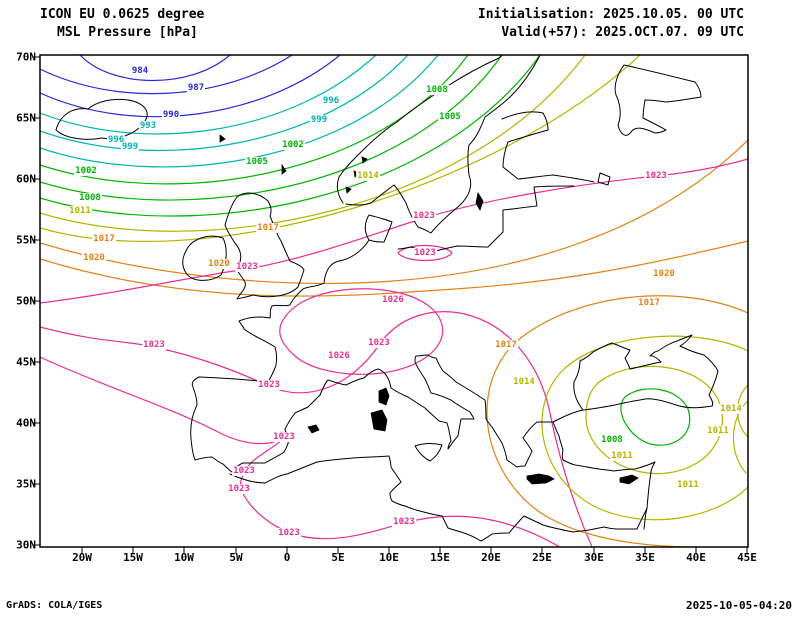 This screenshot has width=800, height=618. I want to click on island-cyprus, so click(629, 479).